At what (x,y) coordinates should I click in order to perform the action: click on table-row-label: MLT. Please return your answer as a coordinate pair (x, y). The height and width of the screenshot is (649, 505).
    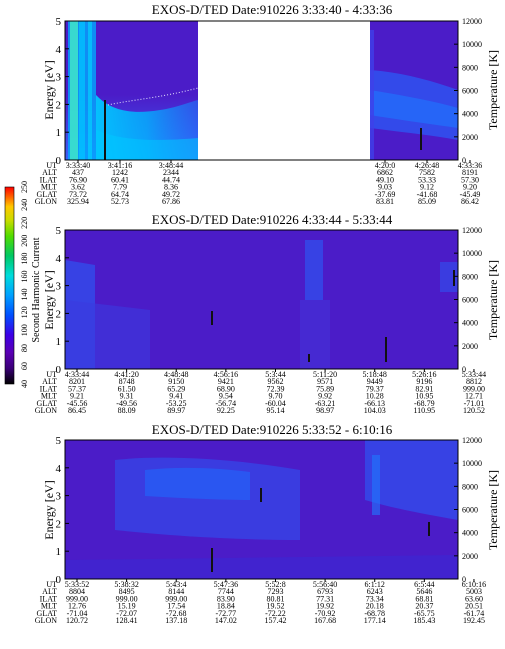
    Looking at the image, I should click on (49, 187).